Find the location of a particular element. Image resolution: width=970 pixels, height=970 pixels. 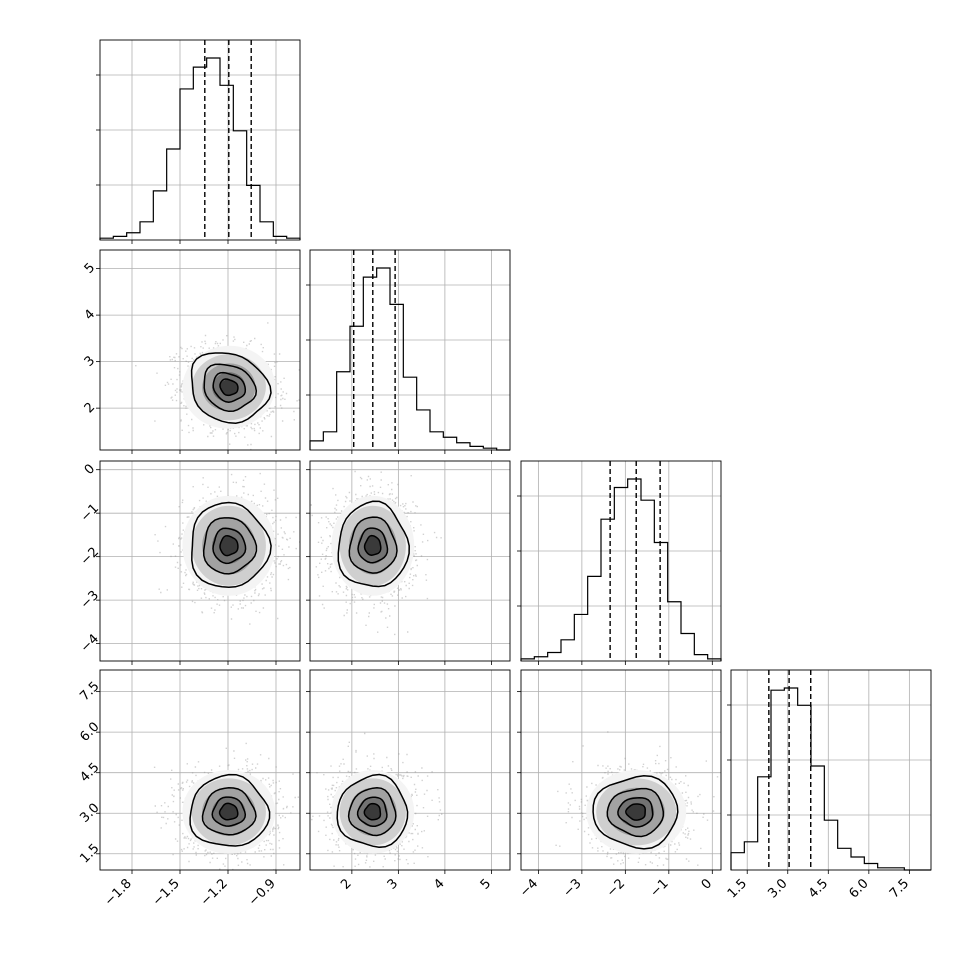

tick-label-x: 1.5 is located at coordinates (737, 888).